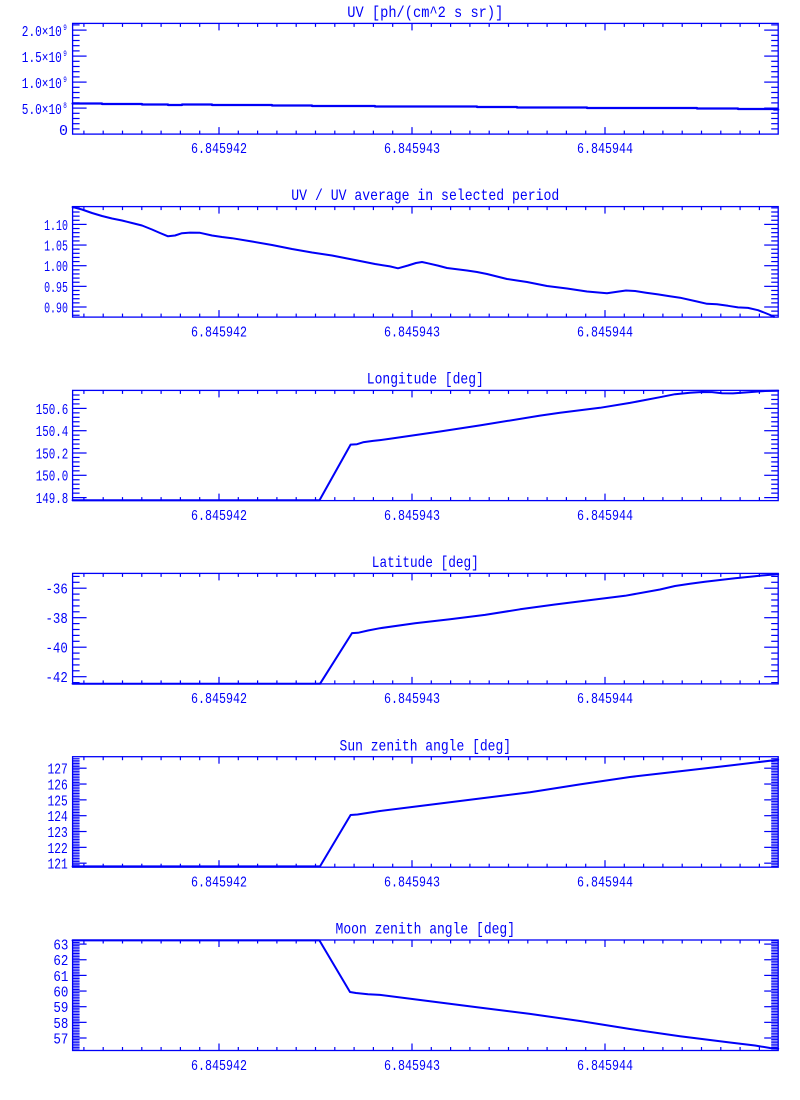  Describe the element at coordinates (57, 619) in the screenshot. I see `svg-text: -38` at that location.